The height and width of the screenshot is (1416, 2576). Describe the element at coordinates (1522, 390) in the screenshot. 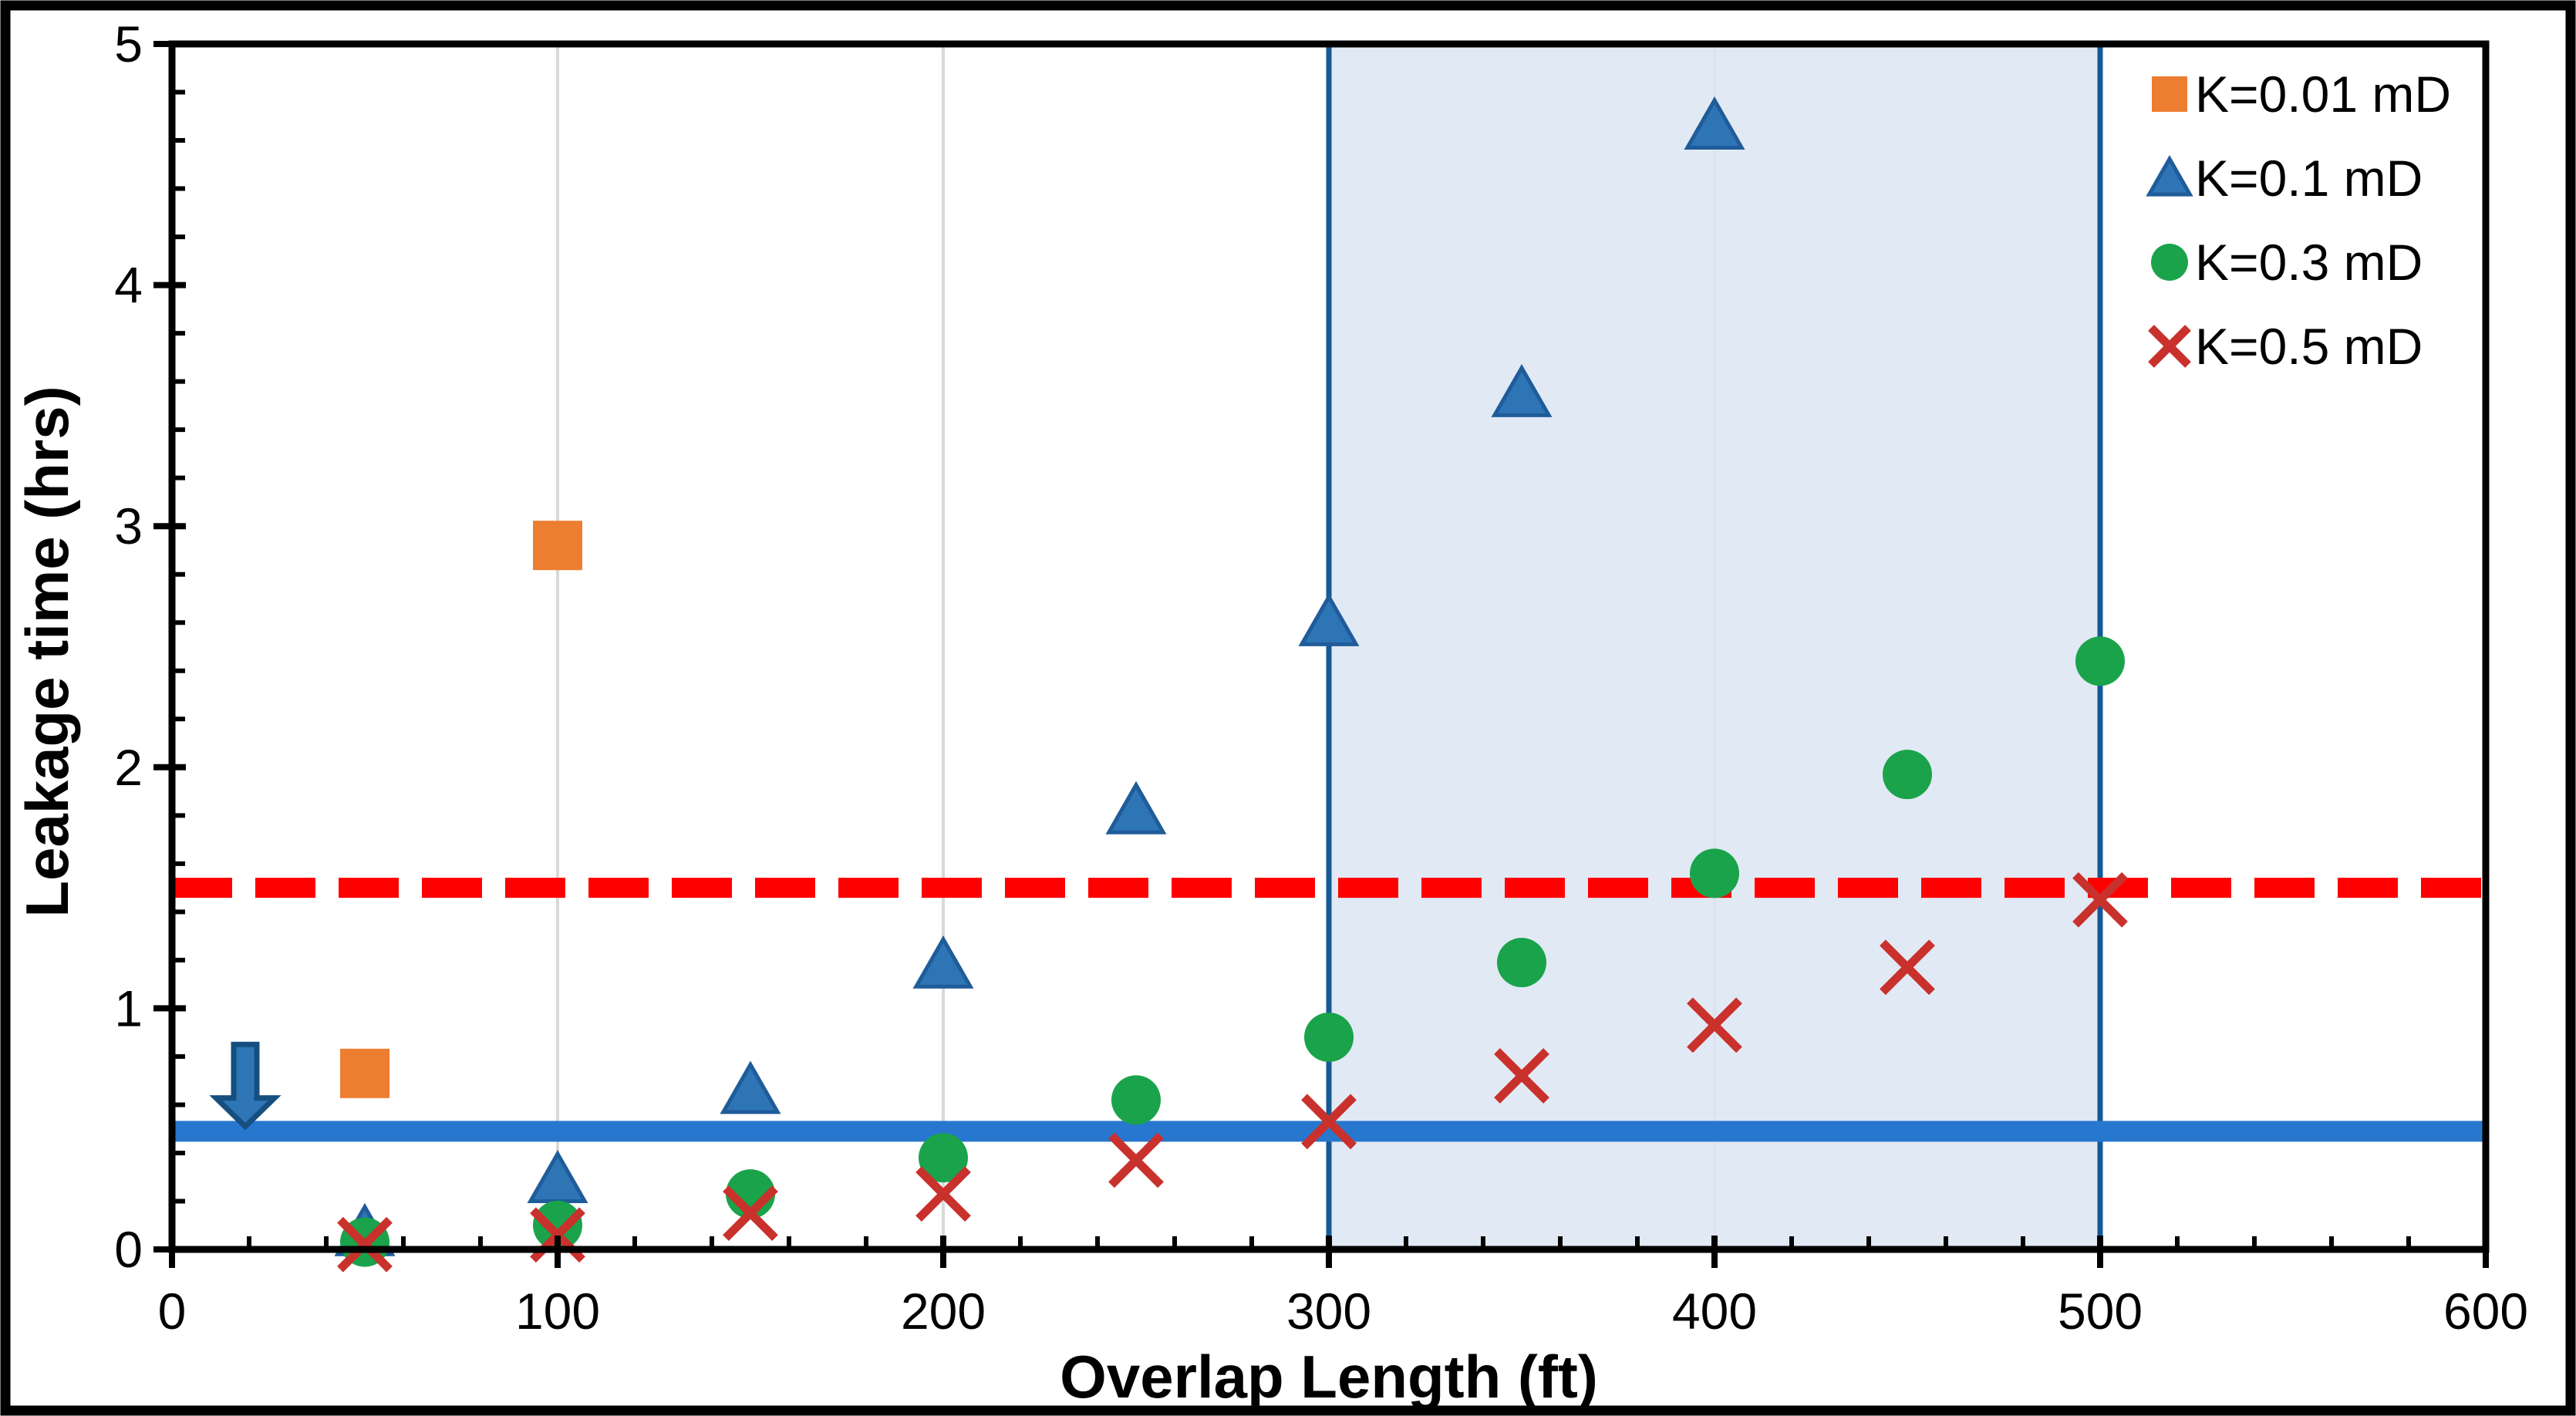

I see `data-point-K=0.1 mD-350` at that location.